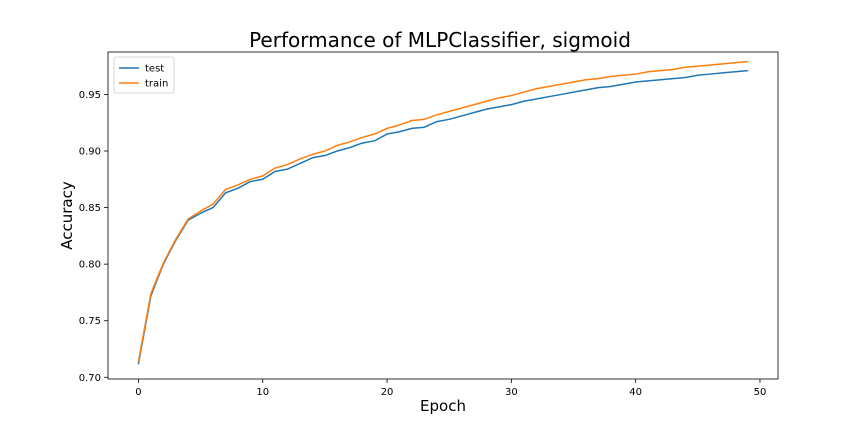 This screenshot has height=432, width=864. What do you see at coordinates (90, 95) in the screenshot?
I see `y-tick-label: 0.95` at bounding box center [90, 95].